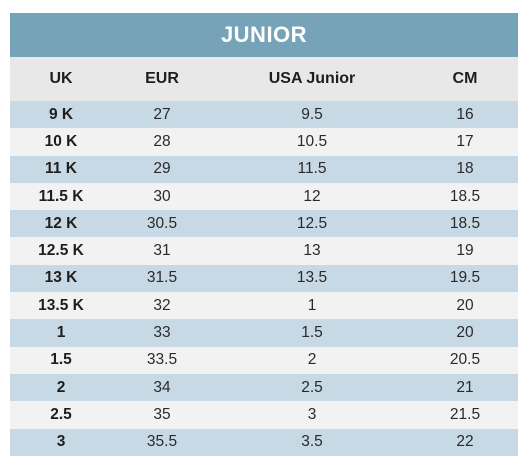 The height and width of the screenshot is (469, 530). I want to click on cell-eur: 30.5, so click(162, 223).